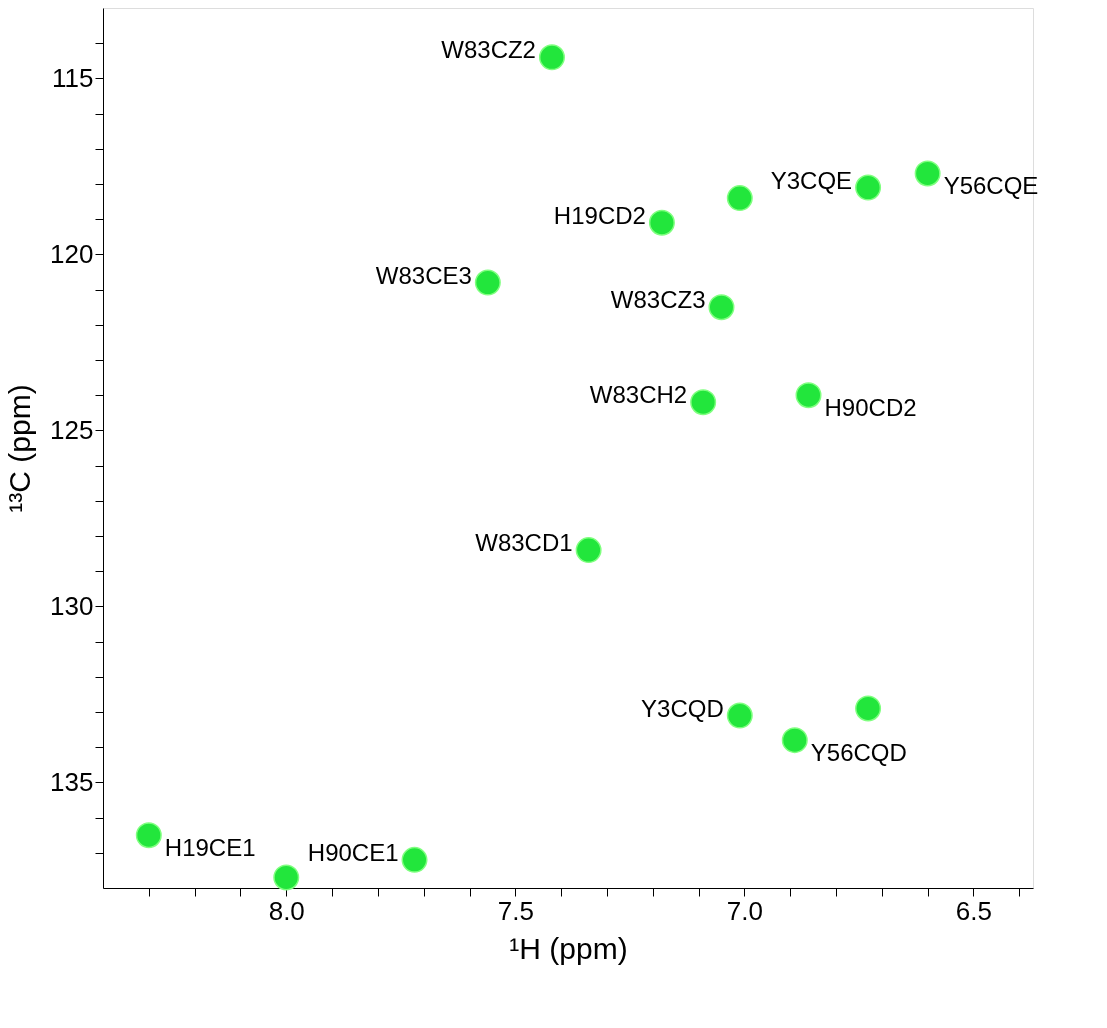 This screenshot has width=1107, height=1028. What do you see at coordinates (72, 253) in the screenshot?
I see `y-tick-label: 120` at bounding box center [72, 253].